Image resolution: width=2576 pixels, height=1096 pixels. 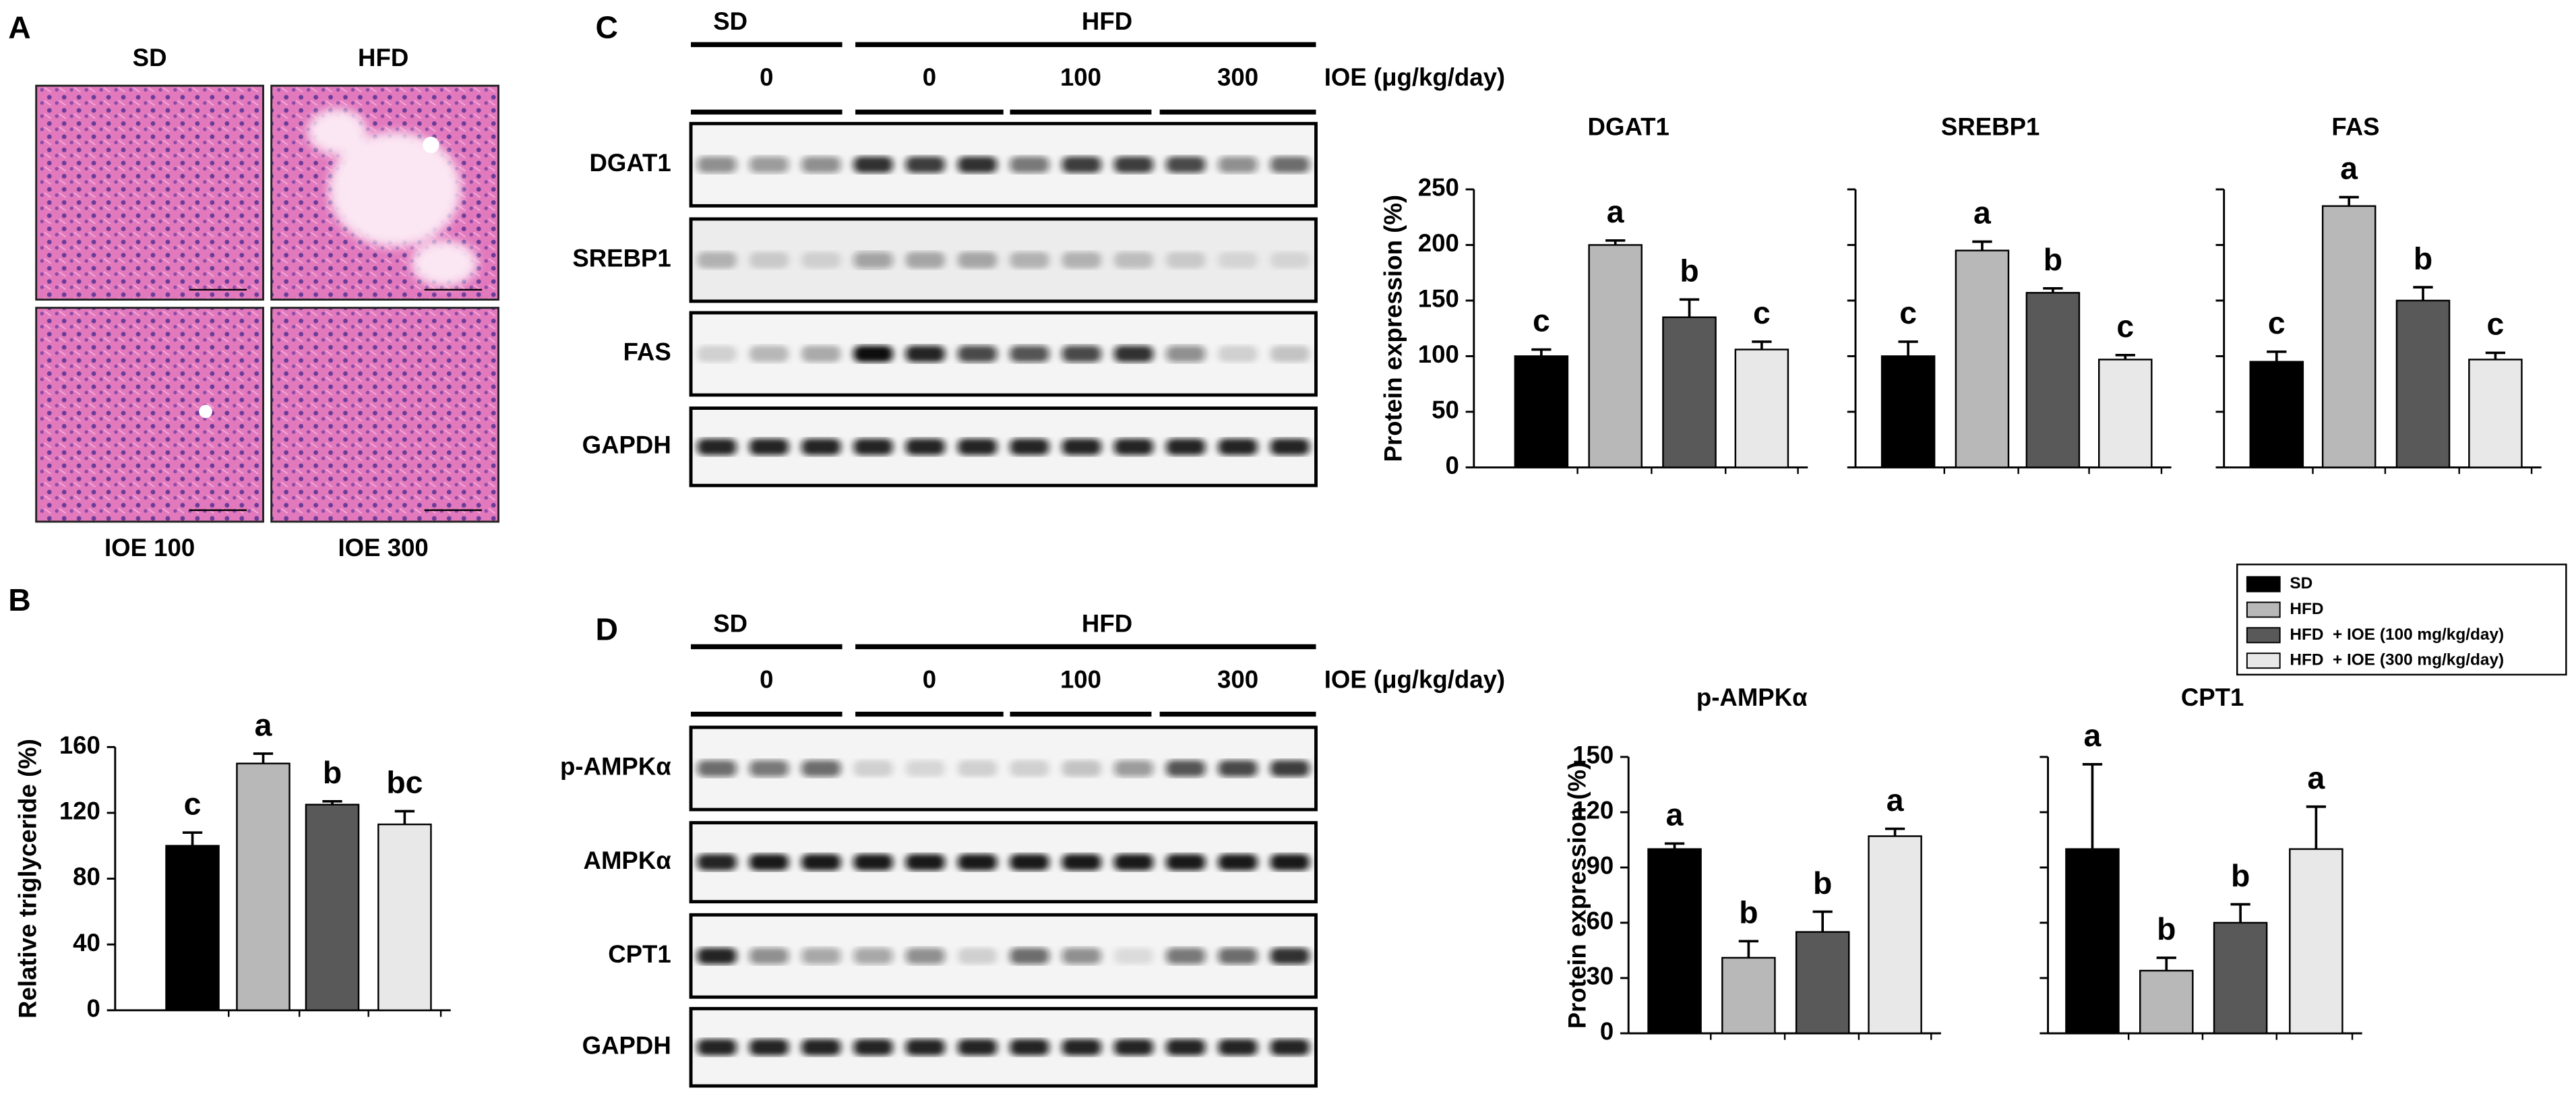 I want to click on significance-letter: bc, so click(x=405, y=782).